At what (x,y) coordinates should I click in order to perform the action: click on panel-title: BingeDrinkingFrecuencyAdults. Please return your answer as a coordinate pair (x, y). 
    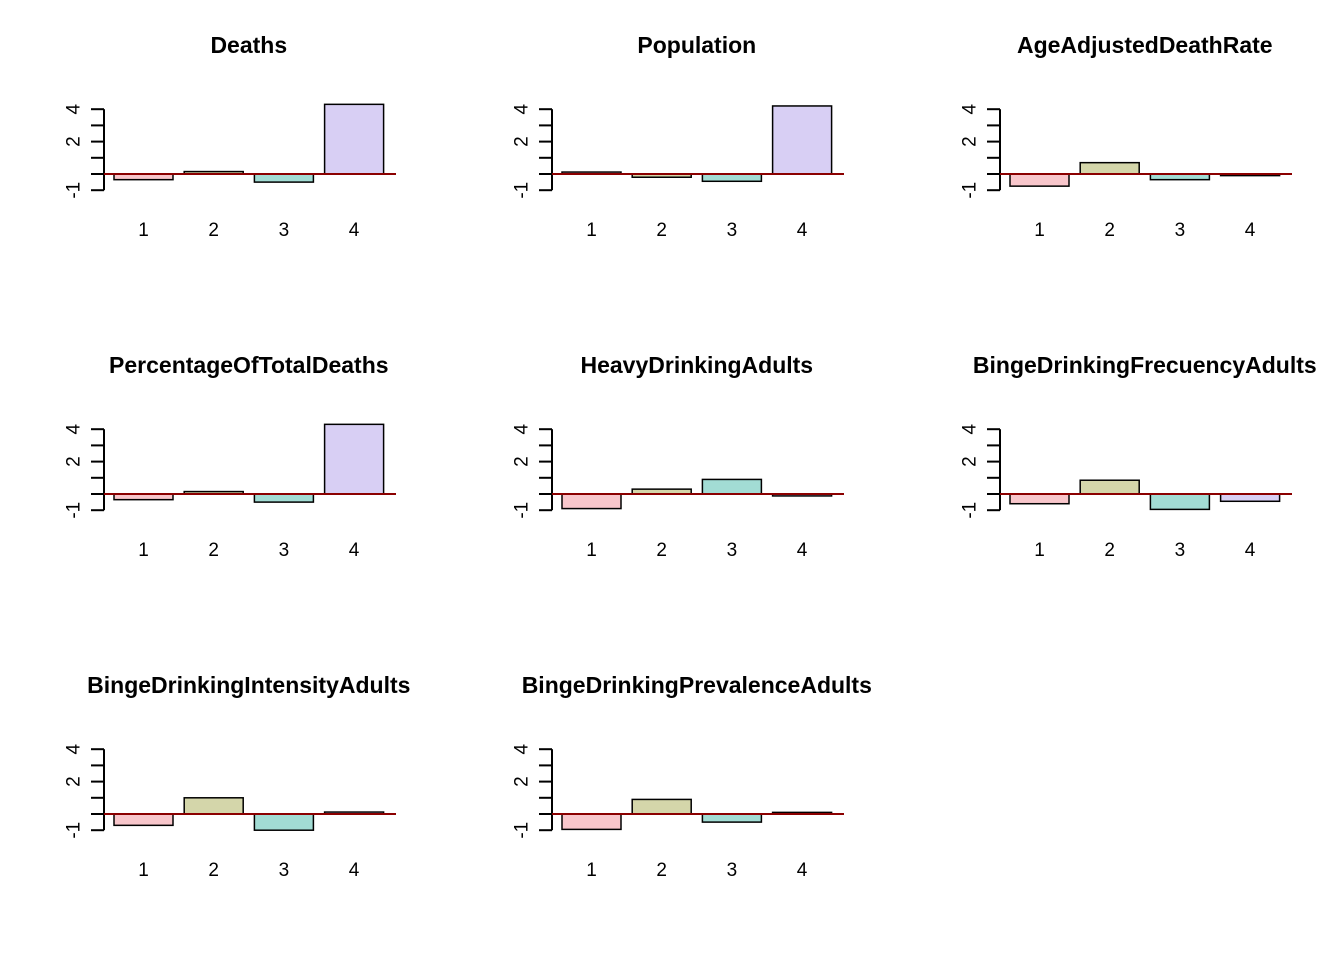
    Looking at the image, I should click on (1145, 365).